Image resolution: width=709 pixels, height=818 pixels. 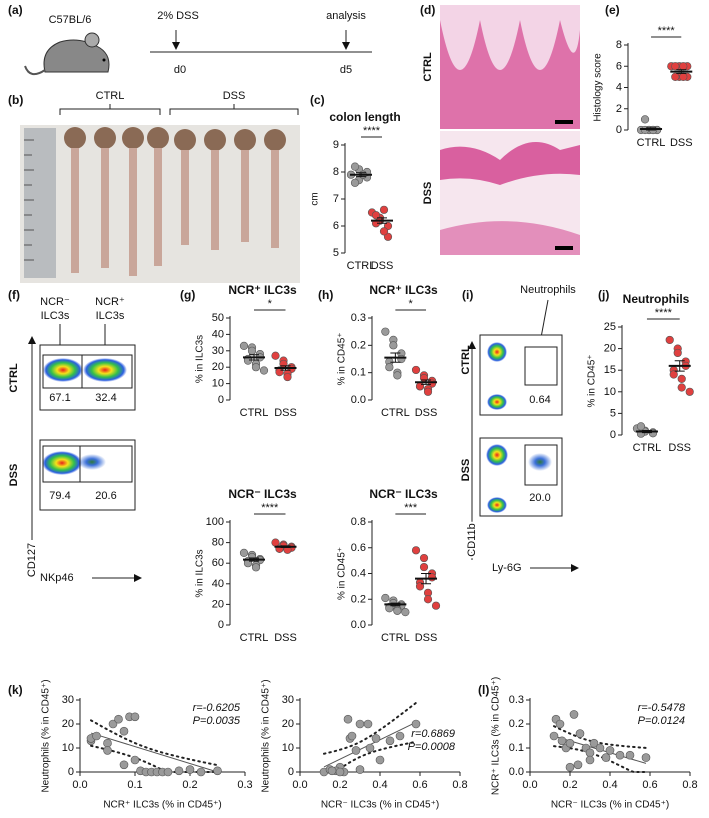 I want to click on gate-label: ILC3s, so click(x=55, y=316).